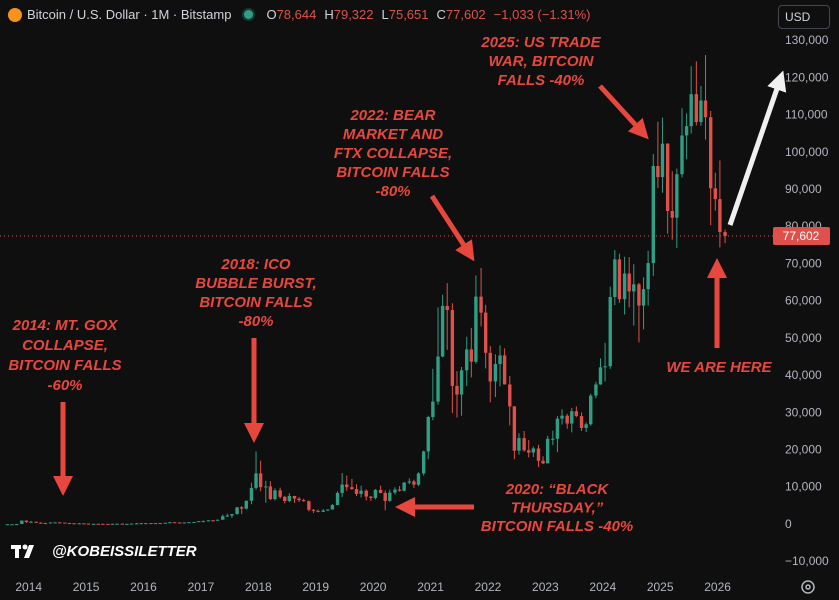  I want to click on annotation-line: 2022: BEAR, so click(392, 115).